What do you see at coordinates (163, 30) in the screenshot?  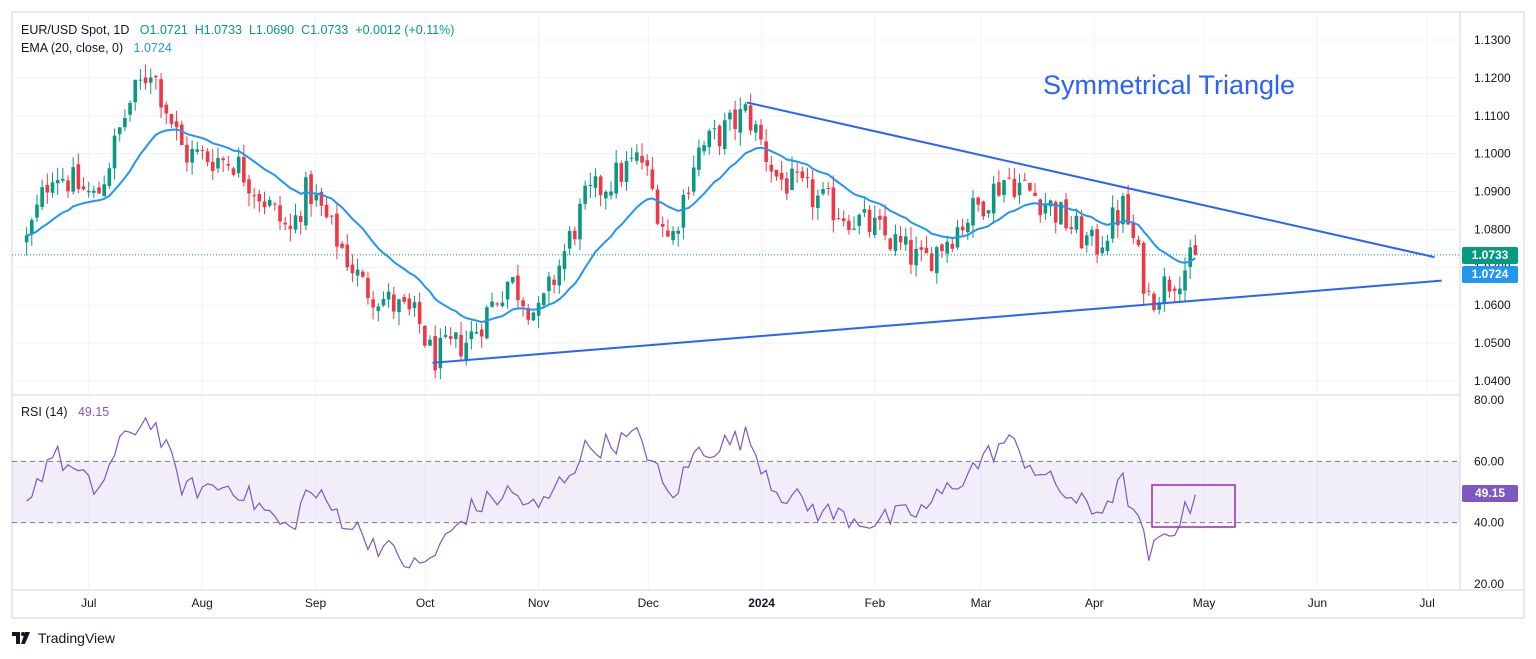 I see `open-value: O1.0721` at bounding box center [163, 30].